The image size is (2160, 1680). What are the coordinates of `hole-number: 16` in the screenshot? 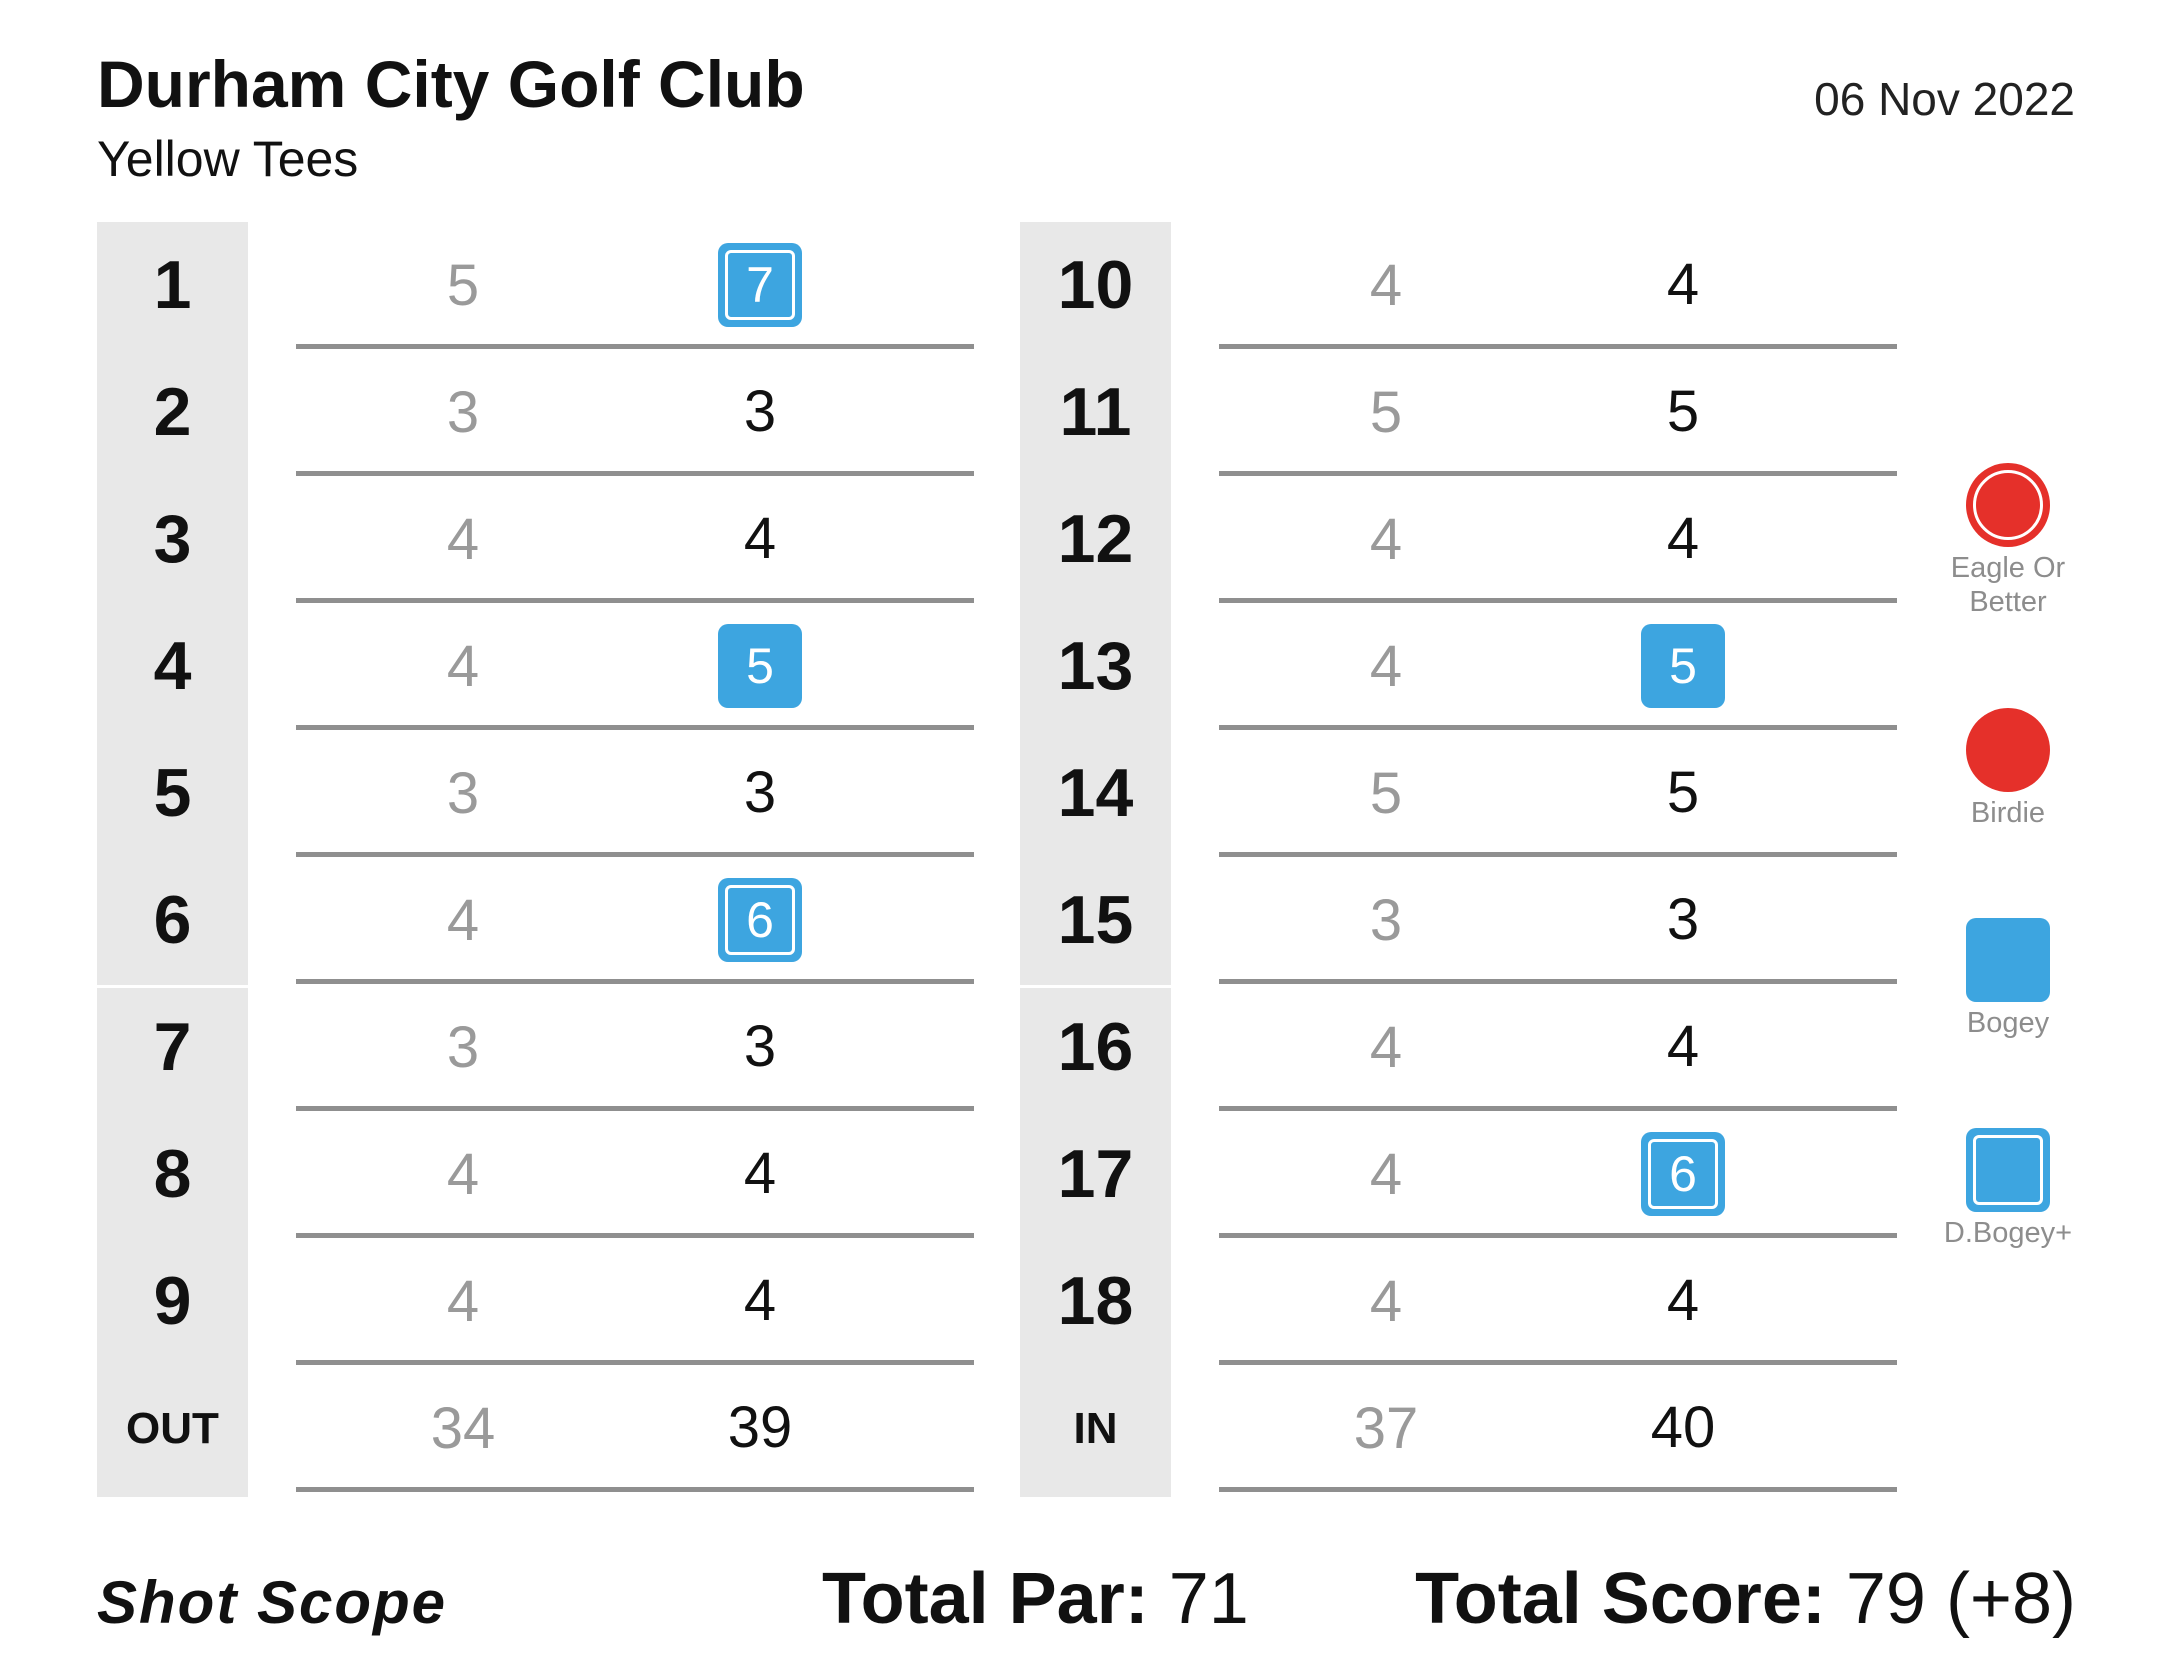 It's located at (1095, 1047).